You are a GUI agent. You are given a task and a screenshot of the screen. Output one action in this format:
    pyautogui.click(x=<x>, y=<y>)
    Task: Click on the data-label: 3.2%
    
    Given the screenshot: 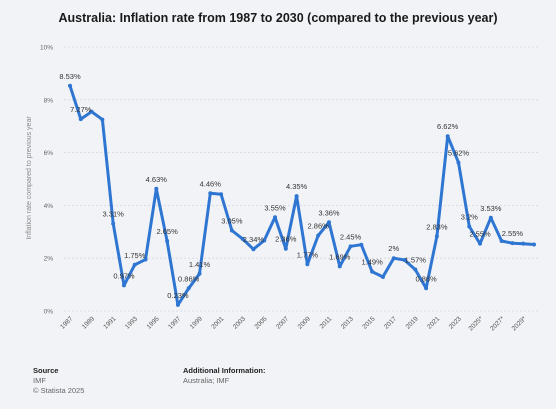 What is the action you would take?
    pyautogui.click(x=469, y=217)
    